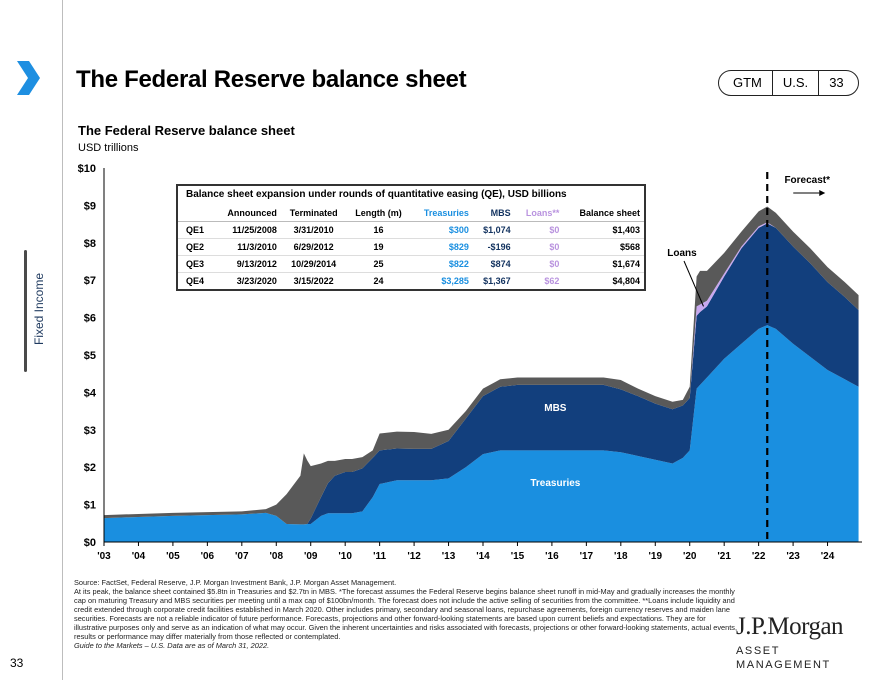 This screenshot has width=880, height=680. I want to click on qe-cell: $4,804, so click(626, 280).